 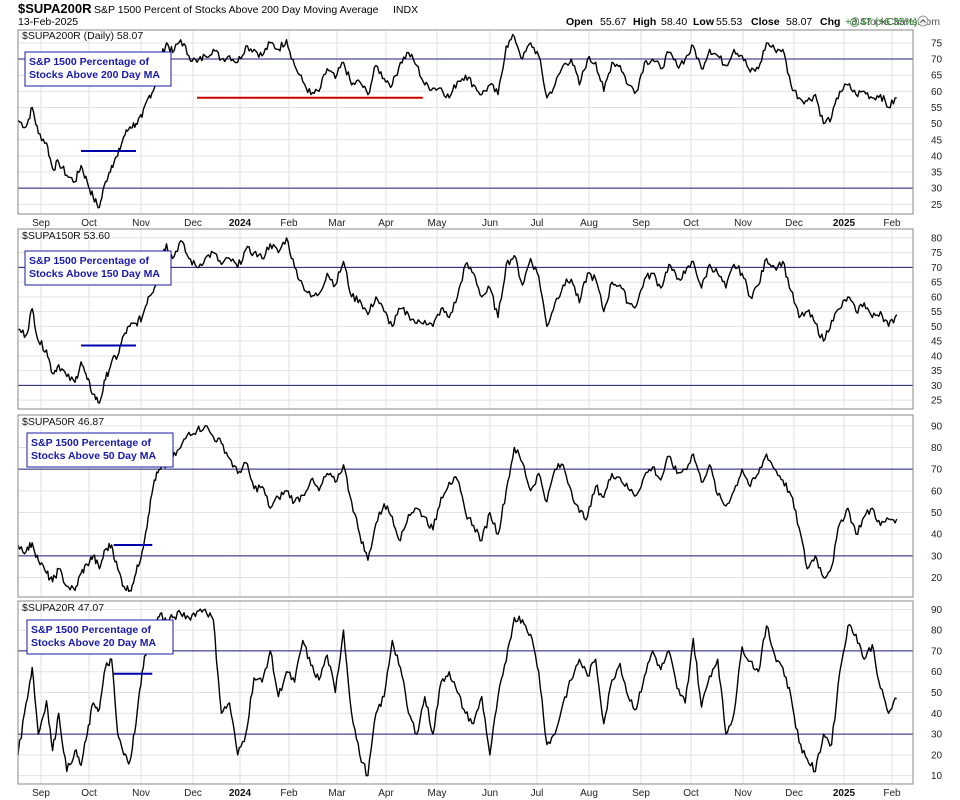 What do you see at coordinates (674, 22) in the screenshot?
I see `high-value: 58.40` at bounding box center [674, 22].